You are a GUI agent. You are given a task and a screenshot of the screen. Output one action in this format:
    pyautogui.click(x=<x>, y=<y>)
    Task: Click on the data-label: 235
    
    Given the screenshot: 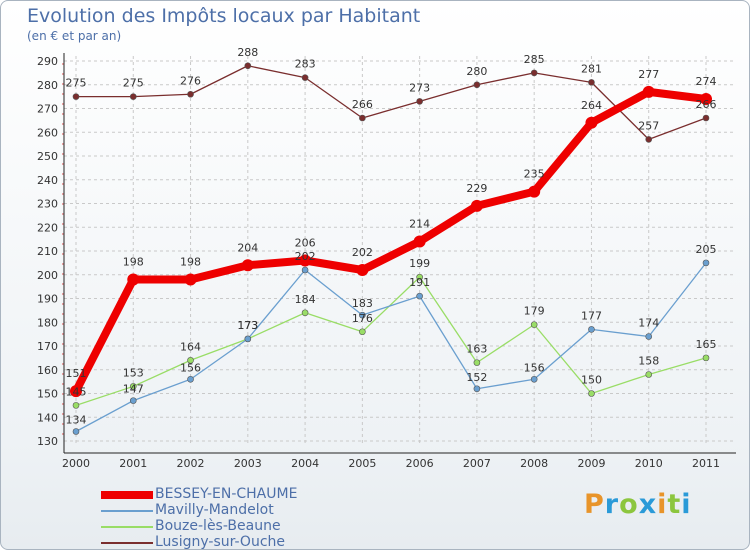 What is the action you would take?
    pyautogui.click(x=534, y=174)
    